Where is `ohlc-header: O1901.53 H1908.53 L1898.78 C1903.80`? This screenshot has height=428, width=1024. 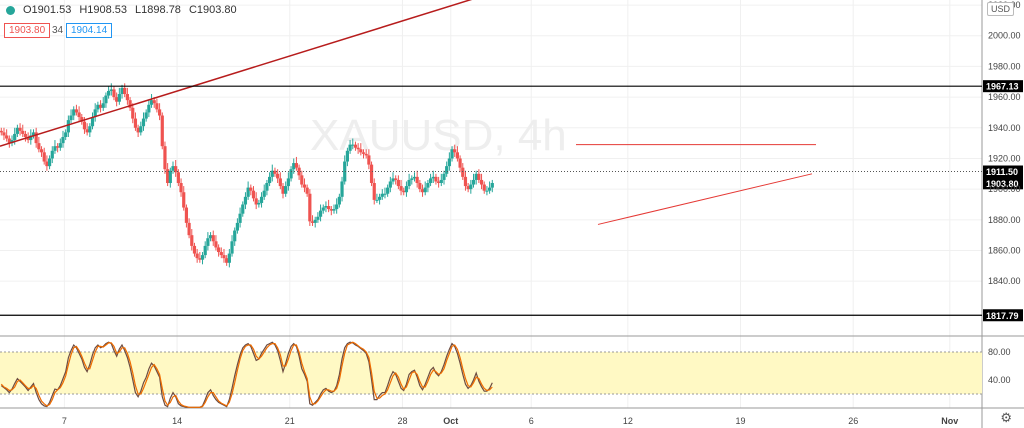
ohlc-header: O1901.53 H1908.53 L1898.78 C1903.80 is located at coordinates (121, 10).